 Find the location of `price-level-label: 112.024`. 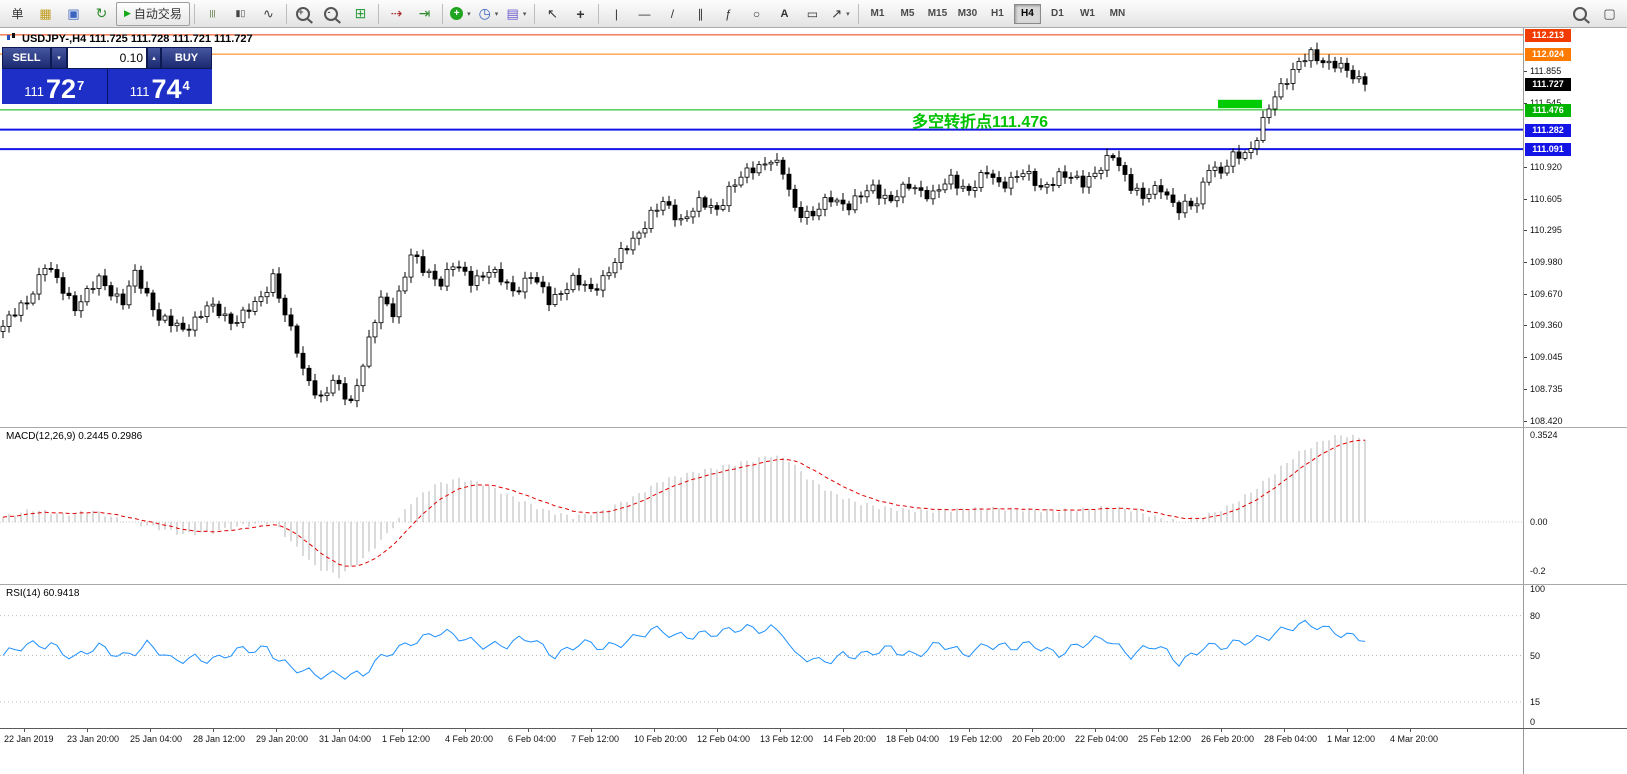

price-level-label: 112.024 is located at coordinates (1548, 54).